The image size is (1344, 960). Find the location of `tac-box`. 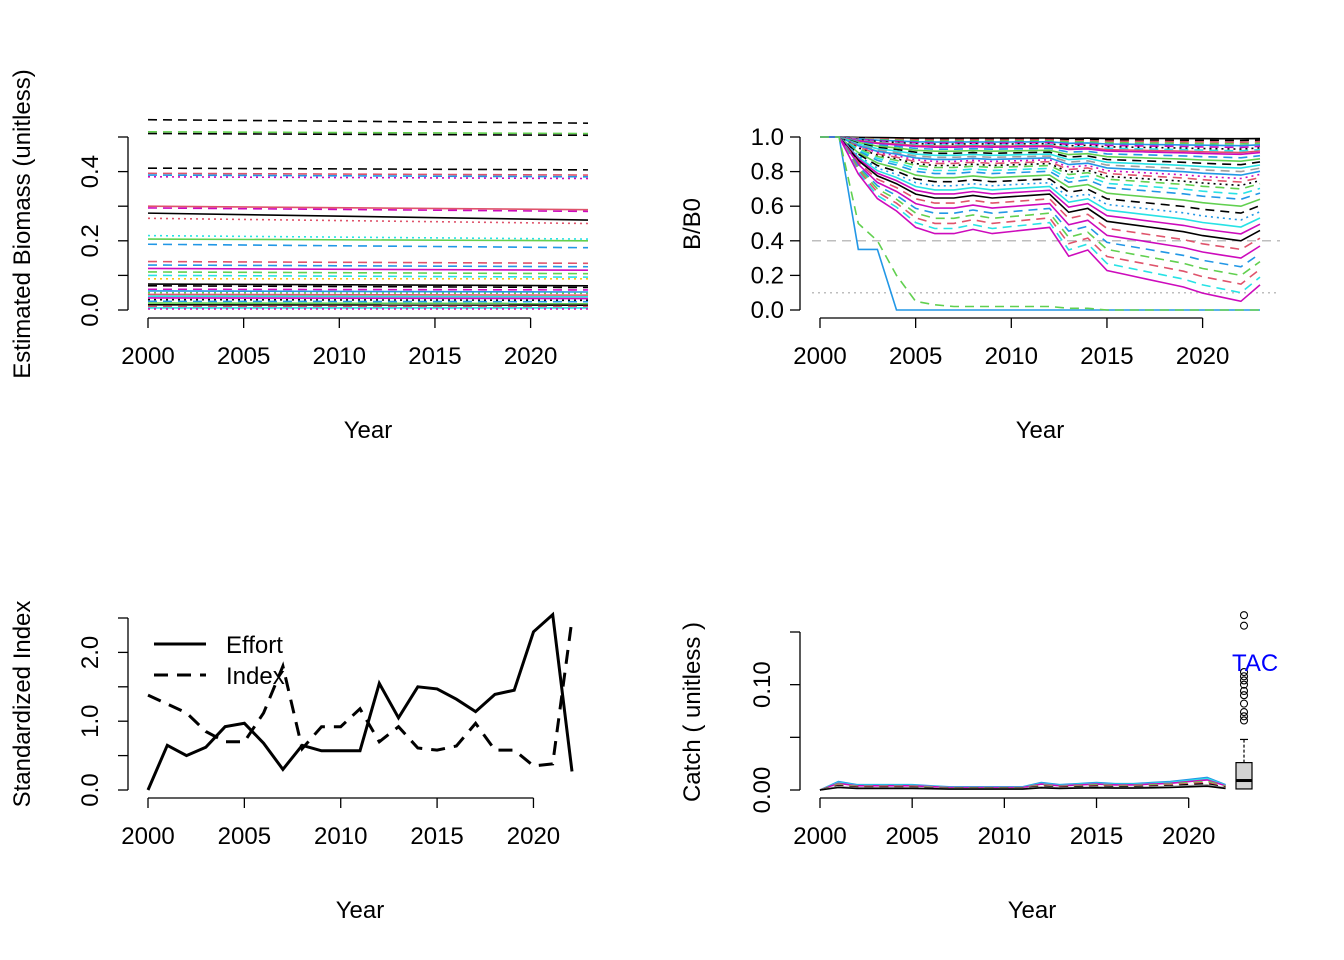

tac-box is located at coordinates (1244, 776).